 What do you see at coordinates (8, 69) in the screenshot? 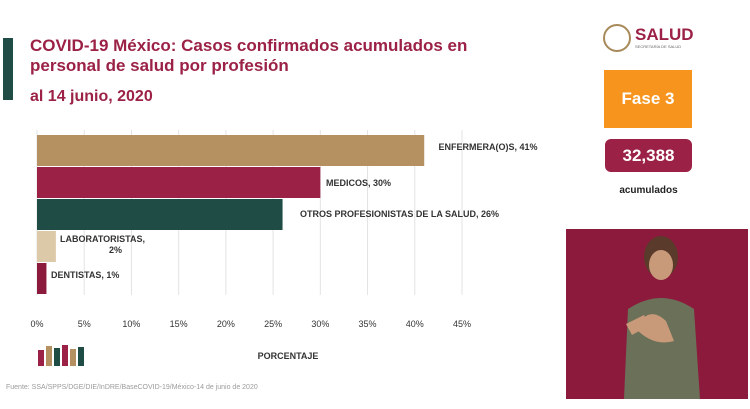
I see `title-accent-bar` at bounding box center [8, 69].